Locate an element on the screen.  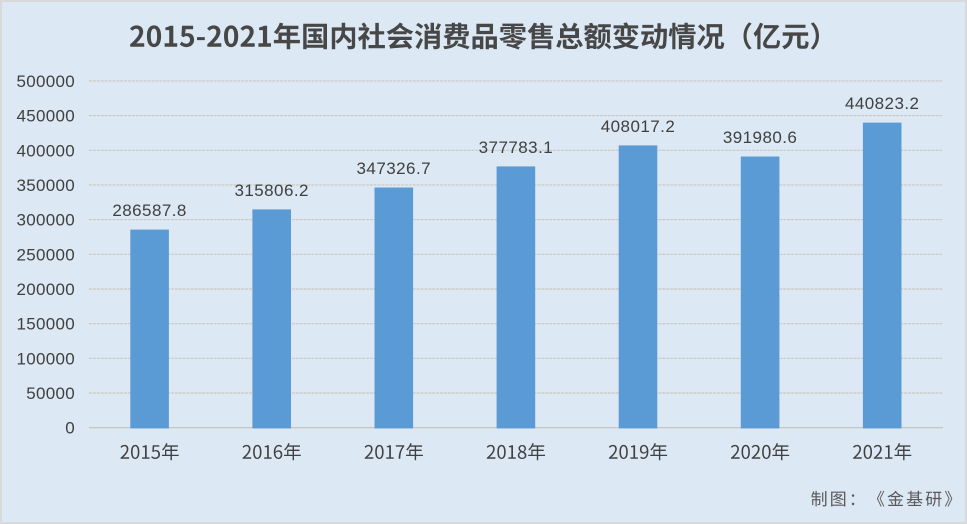
svg-text: 315806.2 is located at coordinates (271, 190).